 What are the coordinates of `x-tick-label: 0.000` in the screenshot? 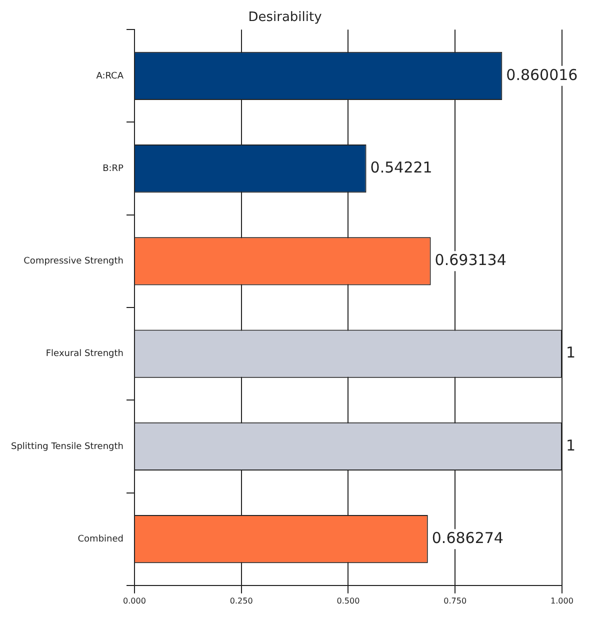 It's located at (134, 601).